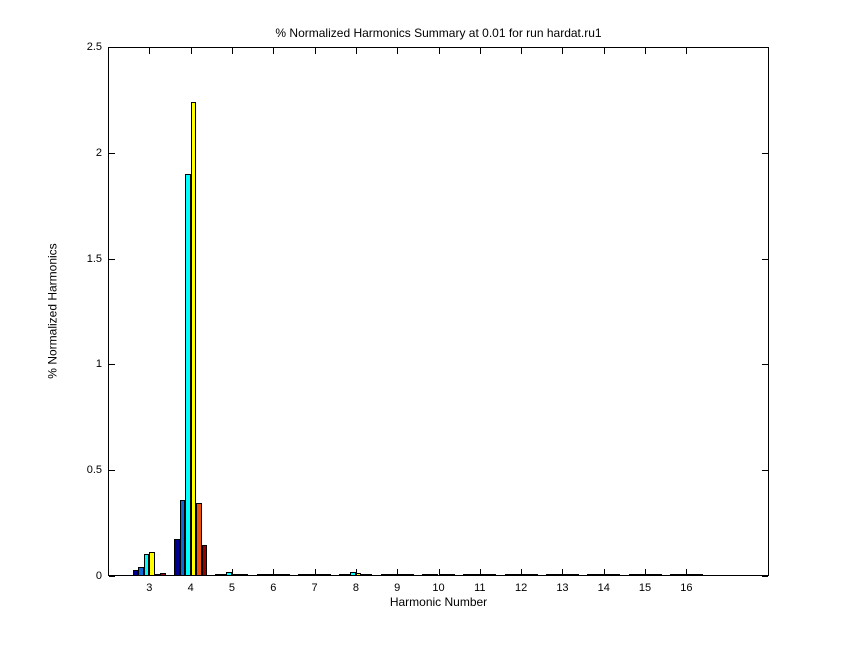  Describe the element at coordinates (152, 564) in the screenshot. I see `bar-yellow-h3` at that location.